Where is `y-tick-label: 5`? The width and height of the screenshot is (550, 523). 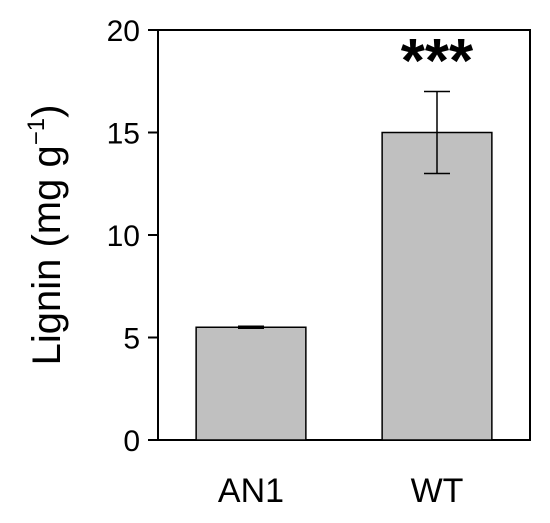 y-tick-label: 5 is located at coordinates (131, 339).